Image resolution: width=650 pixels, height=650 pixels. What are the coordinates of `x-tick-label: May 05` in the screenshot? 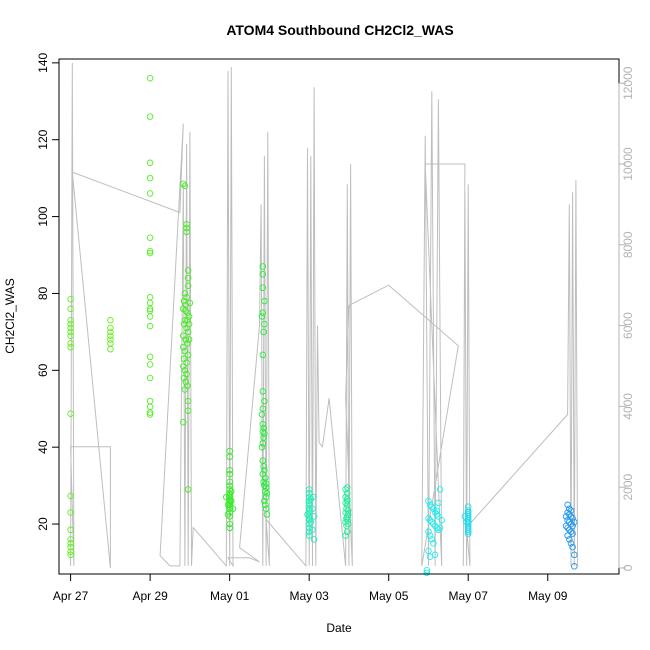 It's located at (389, 596).